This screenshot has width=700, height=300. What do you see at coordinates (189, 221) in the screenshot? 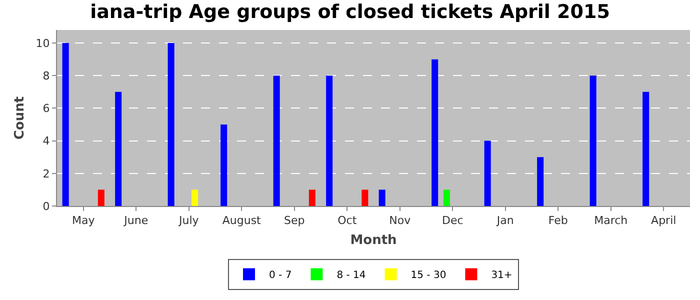
I see `x-tick-label: July` at bounding box center [189, 221].